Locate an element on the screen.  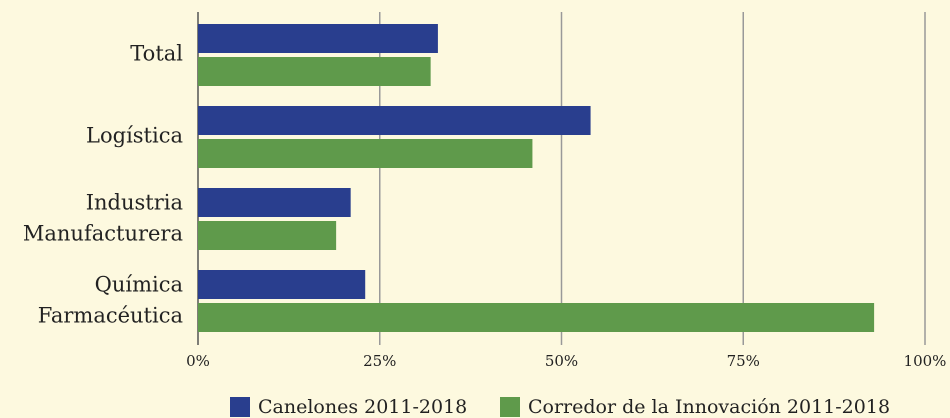
label-line: Química is located at coordinates (139, 284).